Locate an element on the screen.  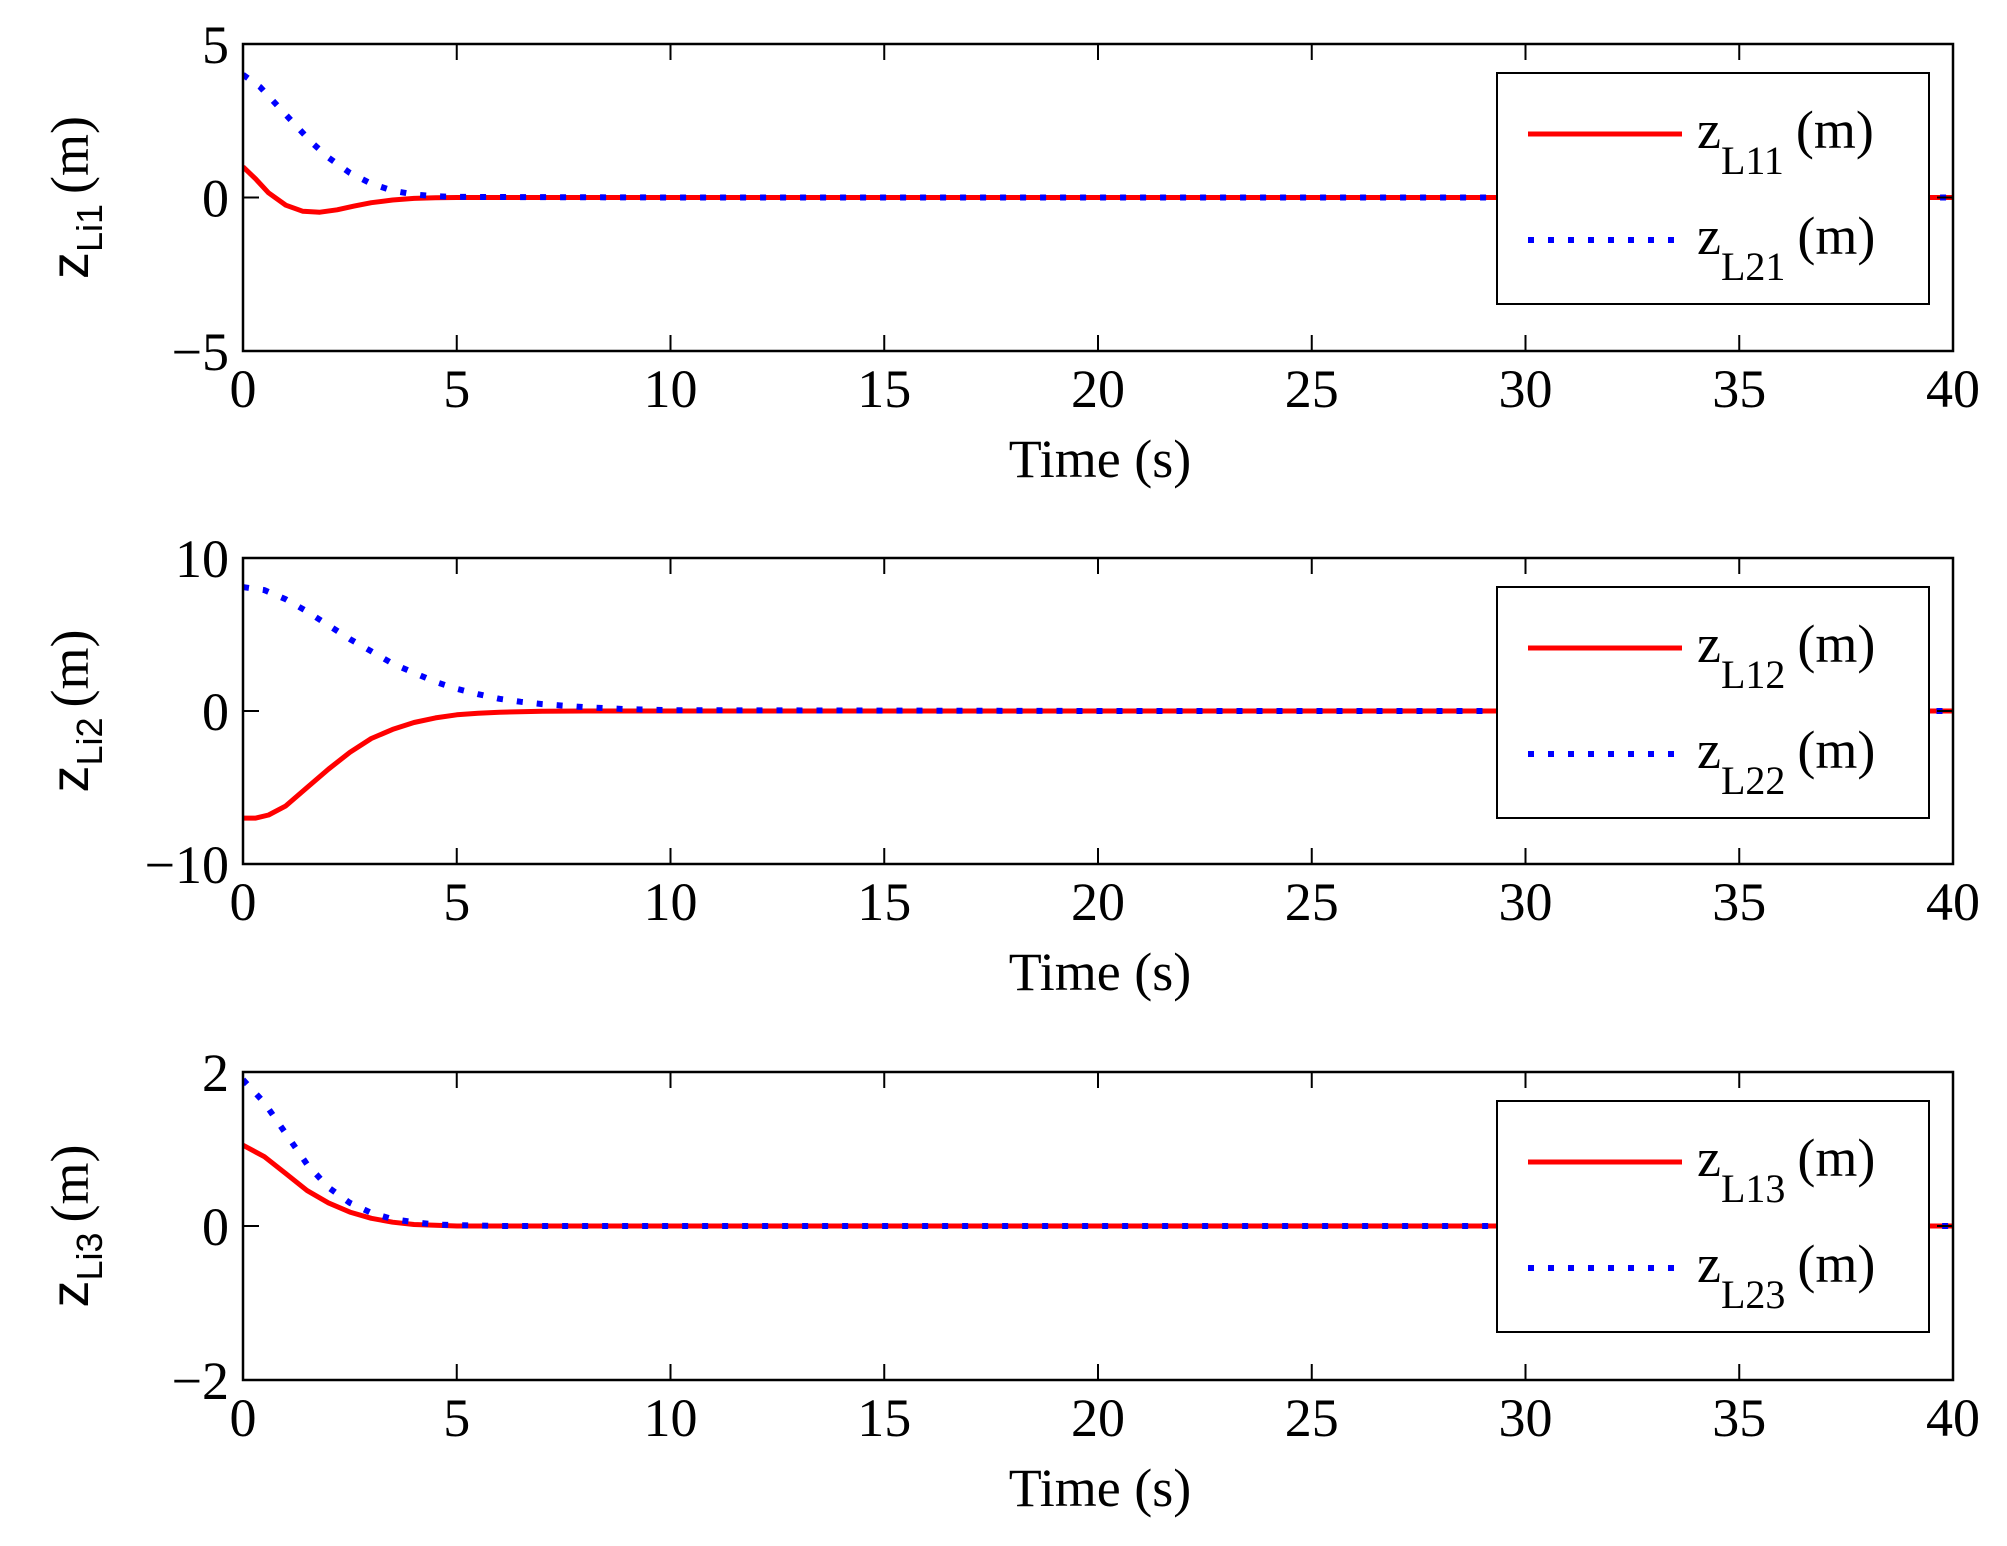
legend: zL11(m)zL21(m) is located at coordinates (1713, 188).